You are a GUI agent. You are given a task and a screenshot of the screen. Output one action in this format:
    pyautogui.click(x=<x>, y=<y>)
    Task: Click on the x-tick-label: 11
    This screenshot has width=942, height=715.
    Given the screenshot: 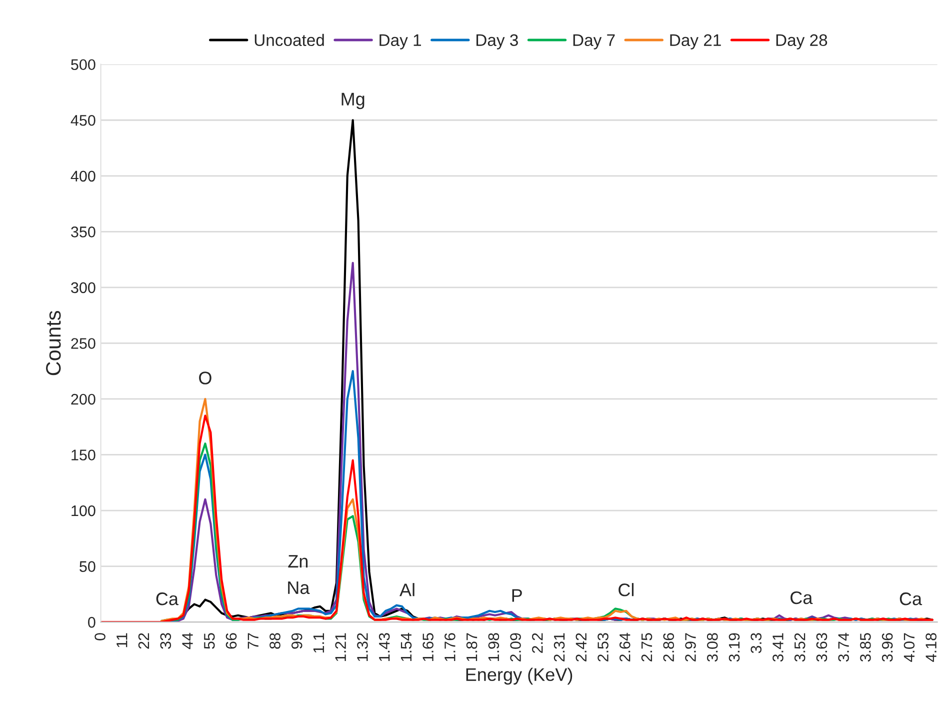 What is the action you would take?
    pyautogui.click(x=122, y=640)
    